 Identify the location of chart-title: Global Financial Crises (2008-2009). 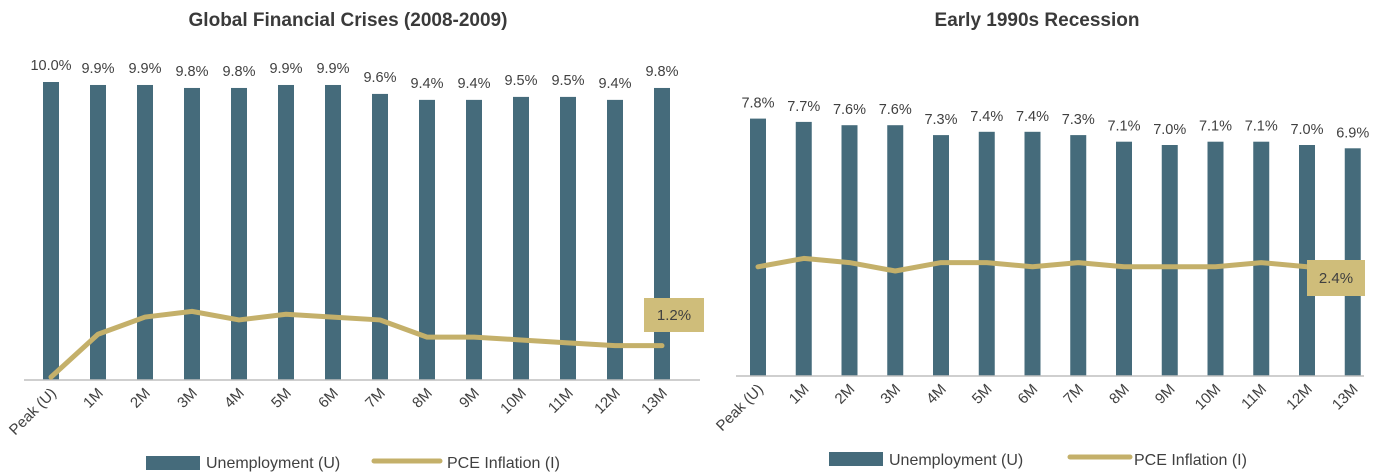
(348, 20).